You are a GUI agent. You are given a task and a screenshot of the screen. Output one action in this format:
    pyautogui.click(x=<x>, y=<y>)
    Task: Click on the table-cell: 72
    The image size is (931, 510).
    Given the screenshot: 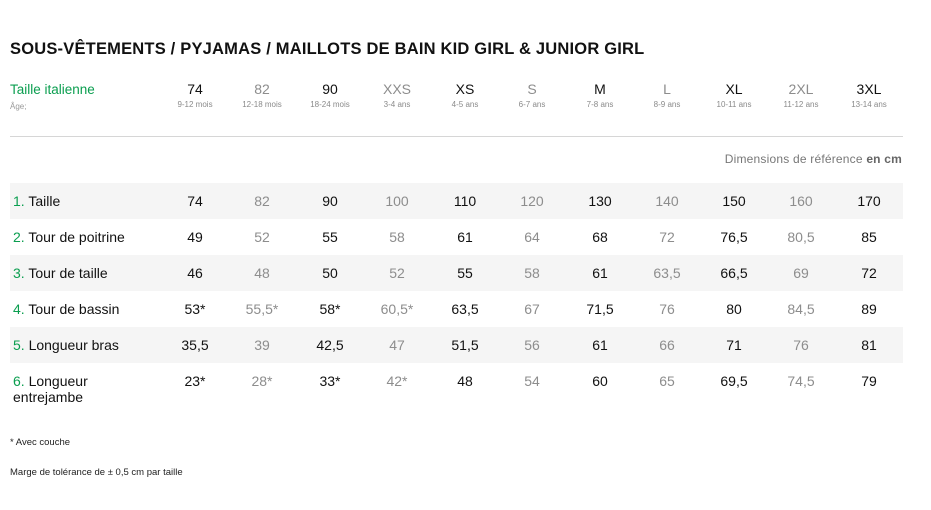 What is the action you would take?
    pyautogui.click(x=869, y=273)
    